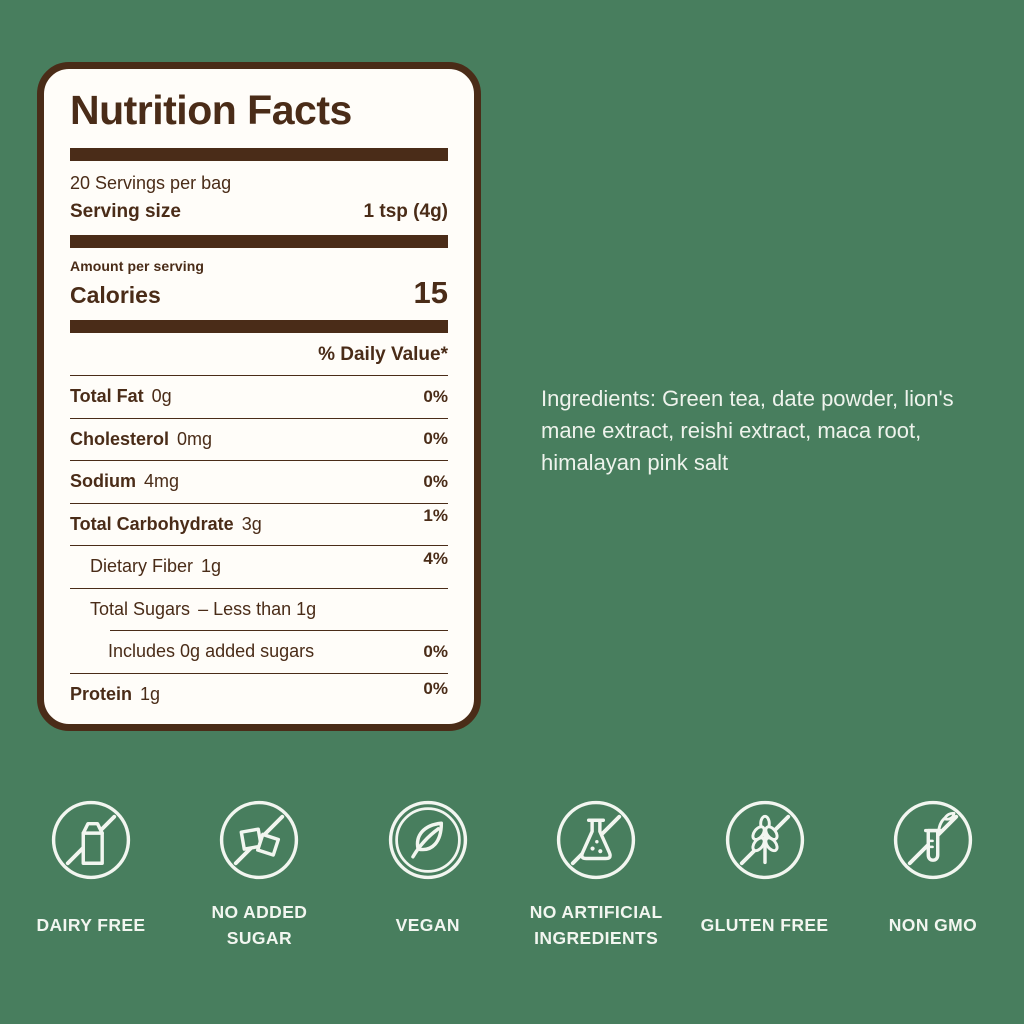 This screenshot has width=1024, height=1024. I want to click on nutrient-row-sodium: Sodium 4mg 0%, so click(259, 482).